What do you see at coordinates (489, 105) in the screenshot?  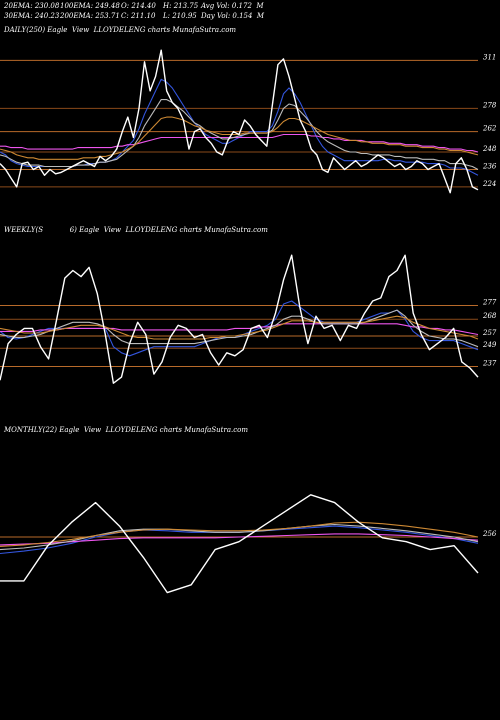 I see `daily-level-label-278: 278` at bounding box center [489, 105].